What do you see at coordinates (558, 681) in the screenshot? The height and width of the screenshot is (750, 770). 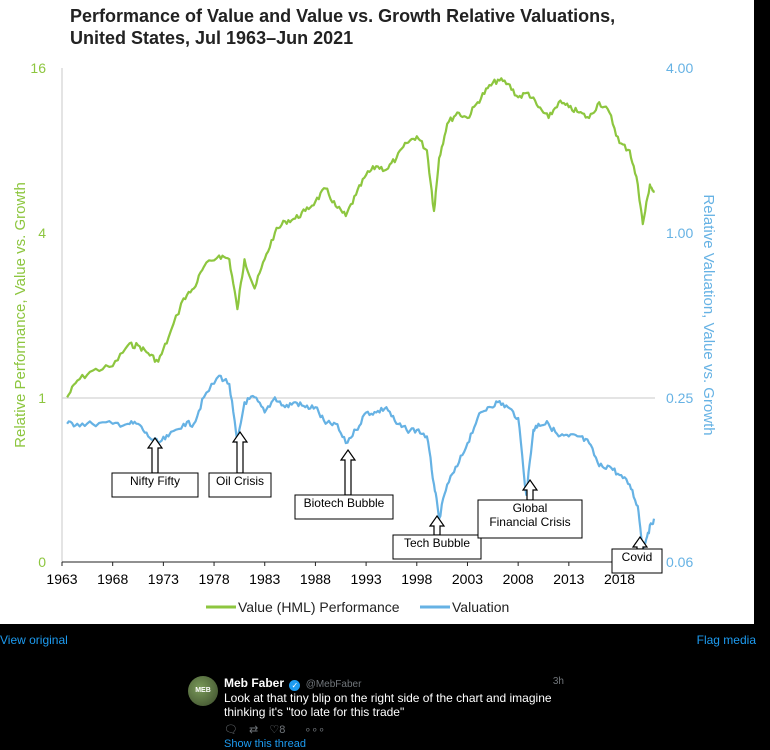 I see `tweet-time: 3h` at bounding box center [558, 681].